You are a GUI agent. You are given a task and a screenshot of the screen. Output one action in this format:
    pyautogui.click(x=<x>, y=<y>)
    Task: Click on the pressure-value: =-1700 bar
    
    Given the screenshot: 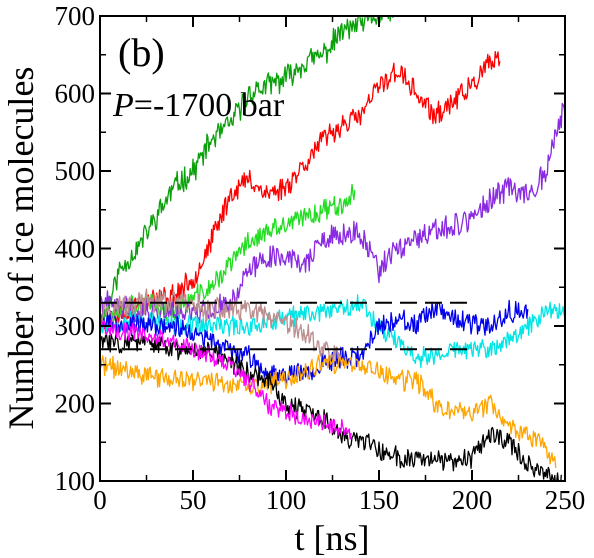 What is the action you would take?
    pyautogui.click(x=209, y=105)
    